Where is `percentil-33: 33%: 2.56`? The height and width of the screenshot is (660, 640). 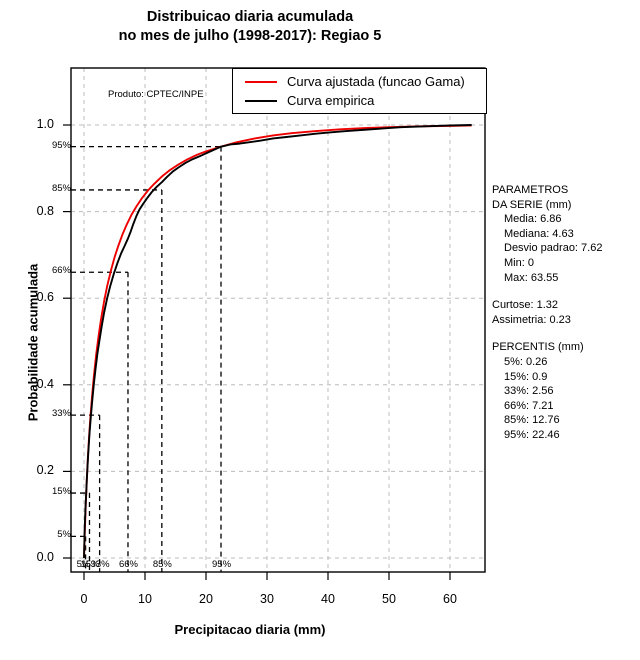 percentil-33: 33%: 2.56 is located at coordinates (529, 391).